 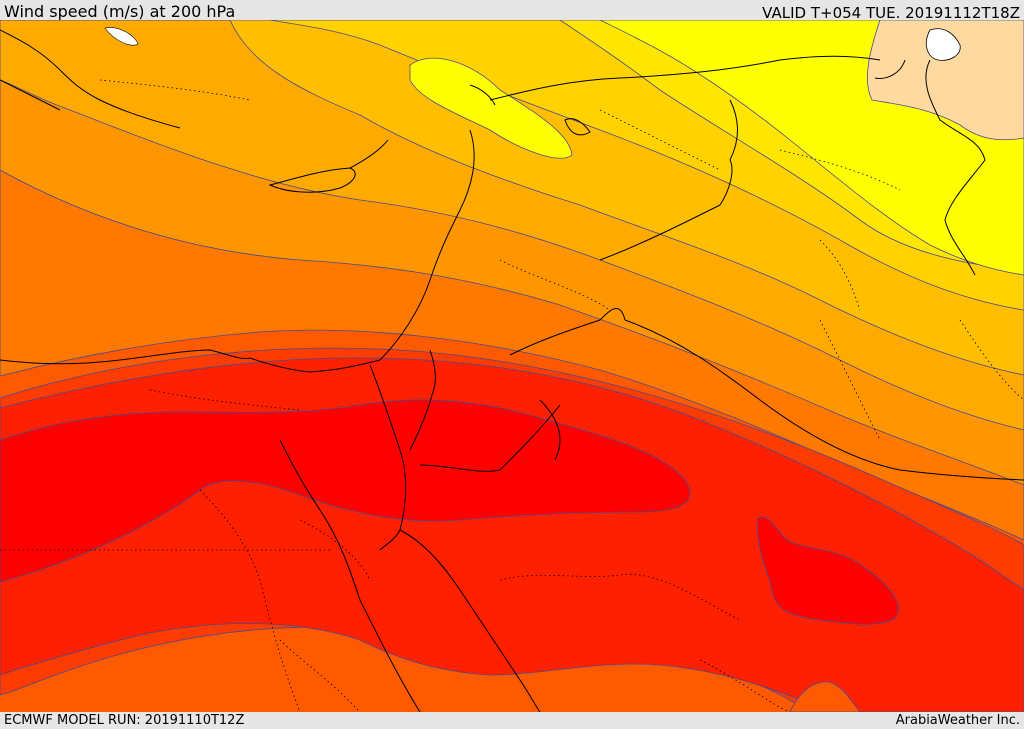 What do you see at coordinates (825, 696) in the screenshot?
I see `band-orange-patch` at bounding box center [825, 696].